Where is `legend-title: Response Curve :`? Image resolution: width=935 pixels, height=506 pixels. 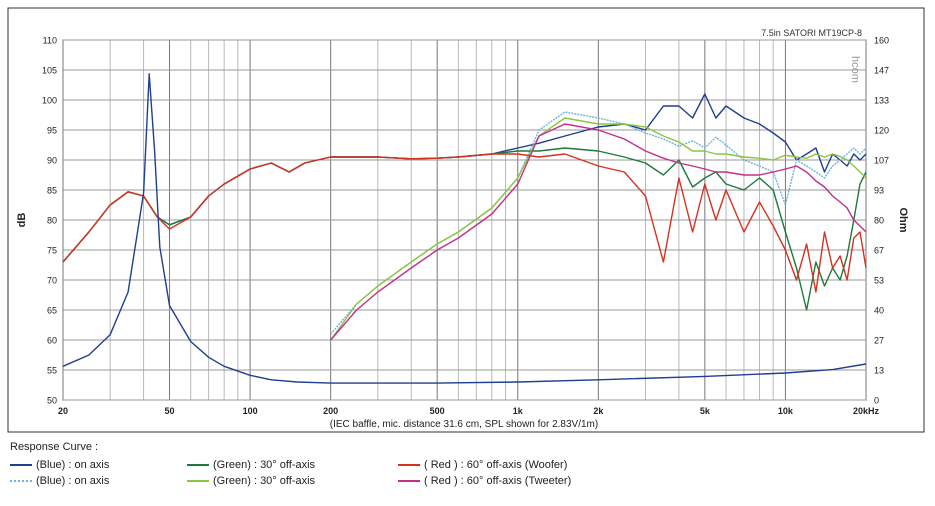 legend-title: Response Curve : is located at coordinates (54, 447).